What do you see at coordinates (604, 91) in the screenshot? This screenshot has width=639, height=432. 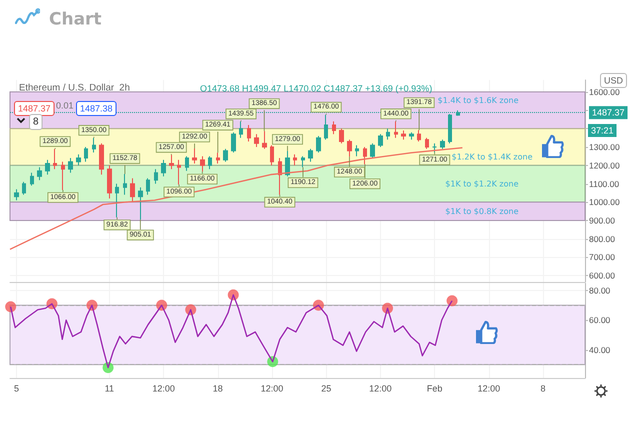 I see `y-tick-label: 1600.00` at bounding box center [604, 91].